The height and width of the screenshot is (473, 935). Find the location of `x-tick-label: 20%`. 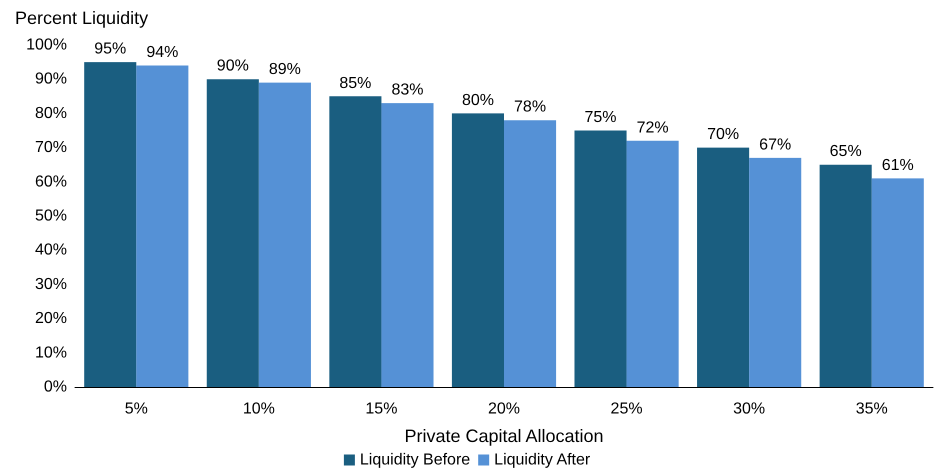

x-tick-label: 20% is located at coordinates (504, 409).